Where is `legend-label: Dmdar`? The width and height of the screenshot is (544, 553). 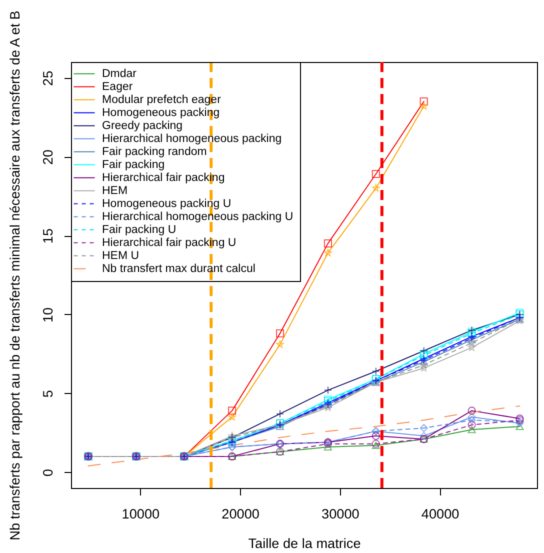 legend-label: Dmdar is located at coordinates (119, 74).